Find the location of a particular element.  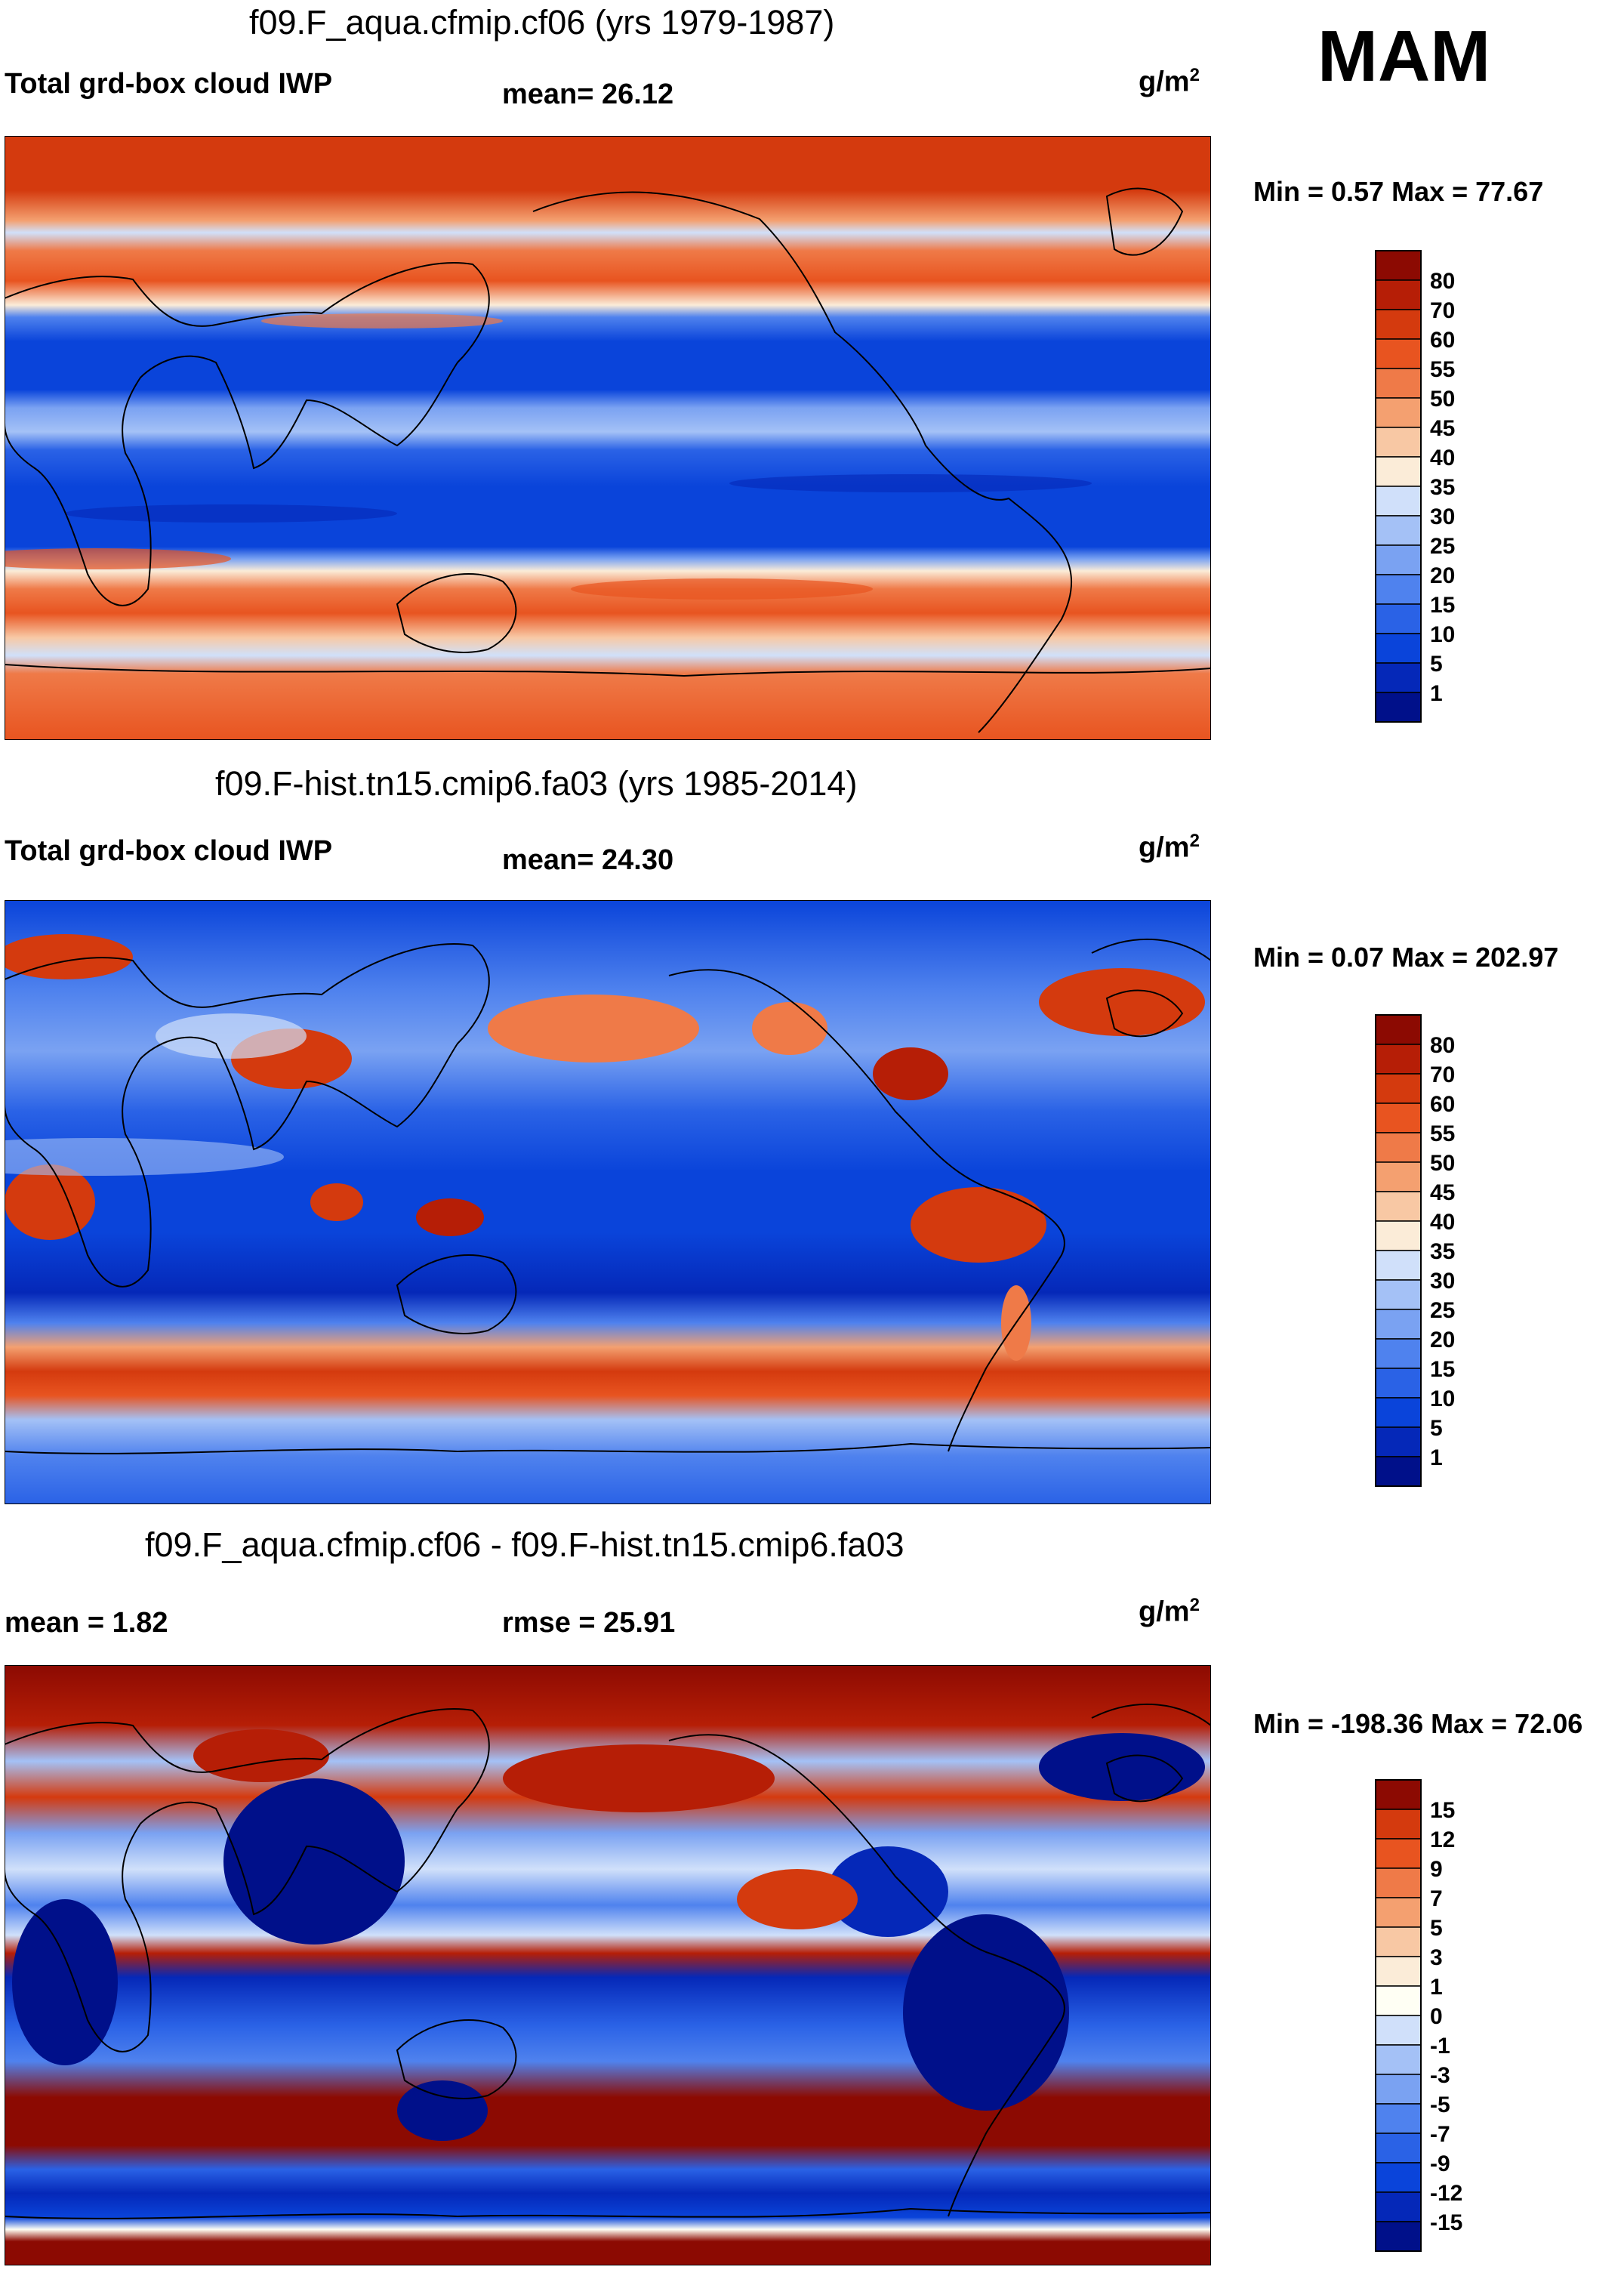

colorbar-label: 7 is located at coordinates (1436, 1898).